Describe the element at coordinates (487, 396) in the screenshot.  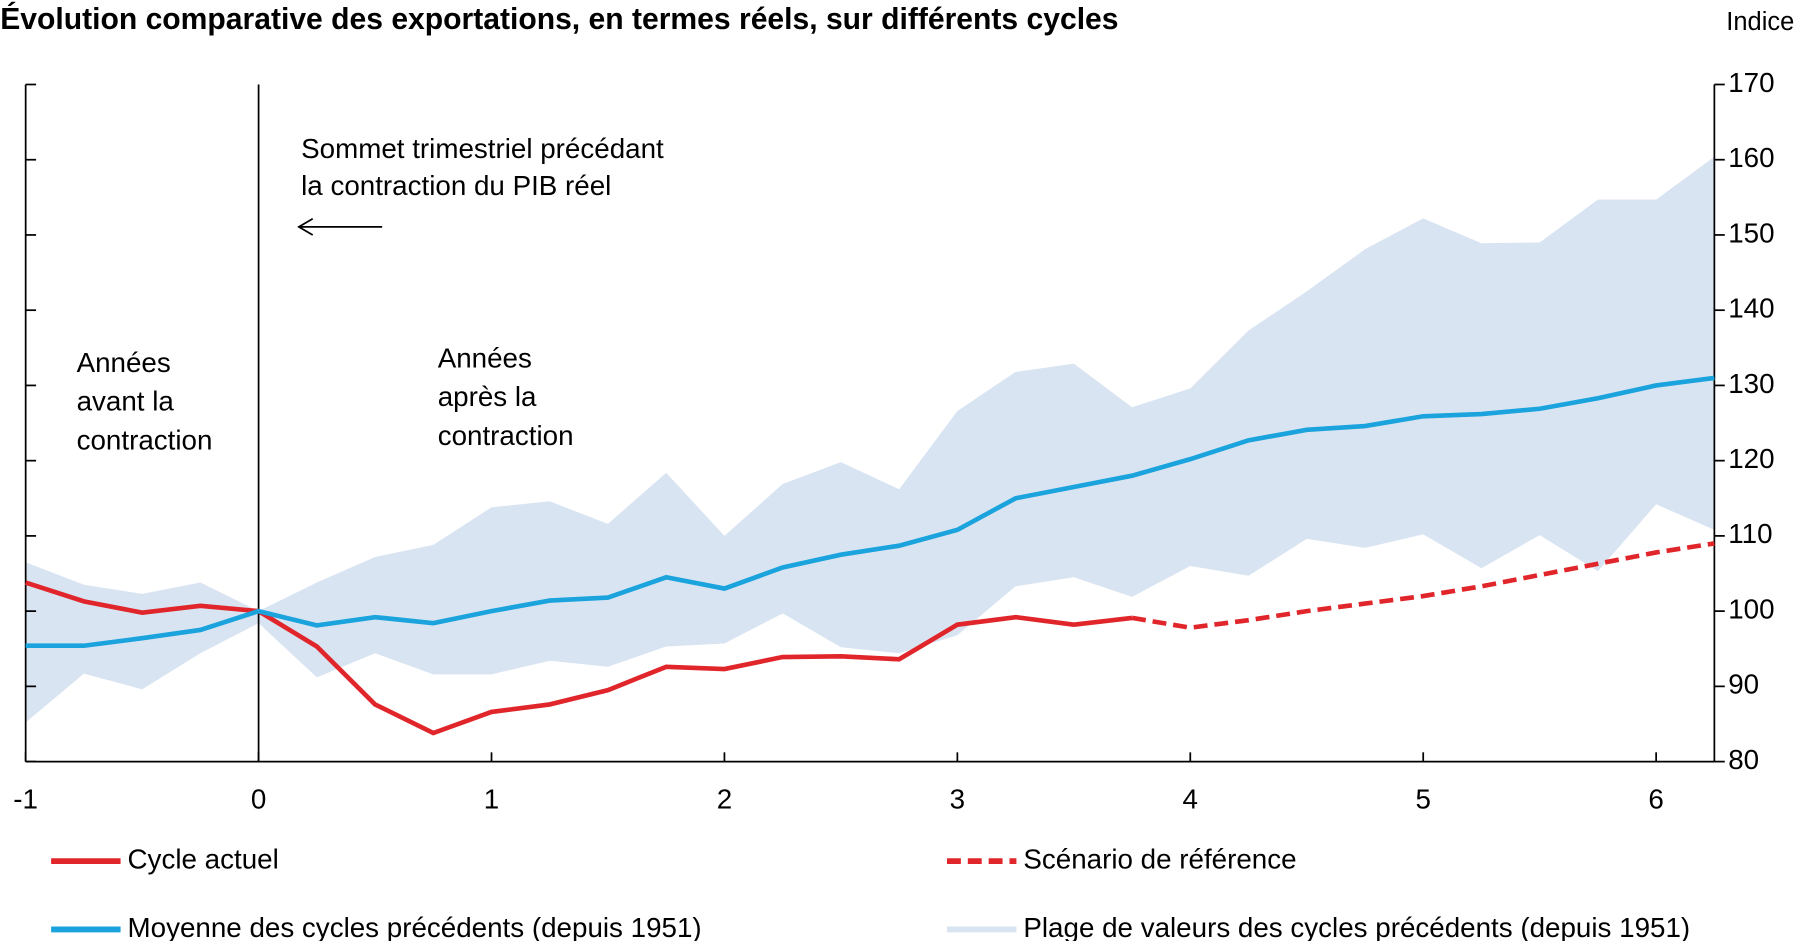
I see `annotation: après la` at that location.